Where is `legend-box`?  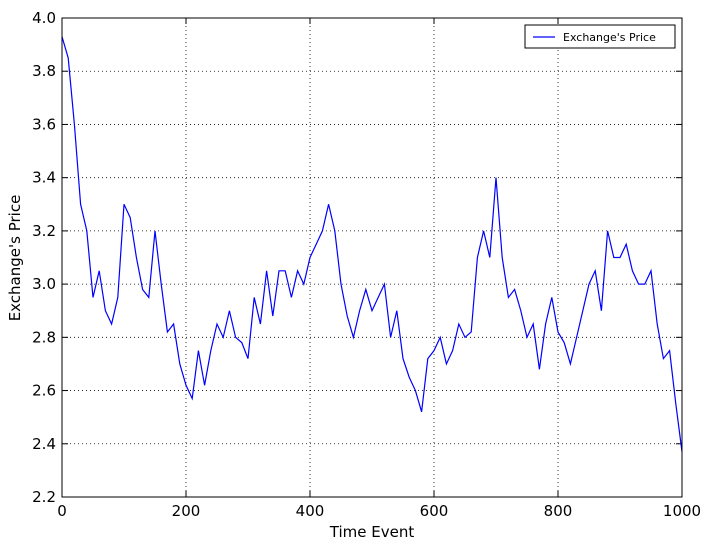
legend-box is located at coordinates (600, 36).